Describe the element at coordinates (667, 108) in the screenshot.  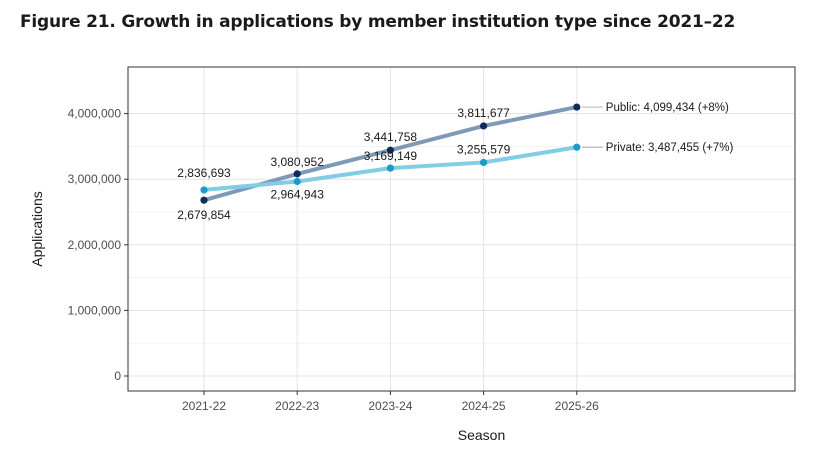
I see `end-label-public: Public: 4,099,434 (+8%)` at that location.